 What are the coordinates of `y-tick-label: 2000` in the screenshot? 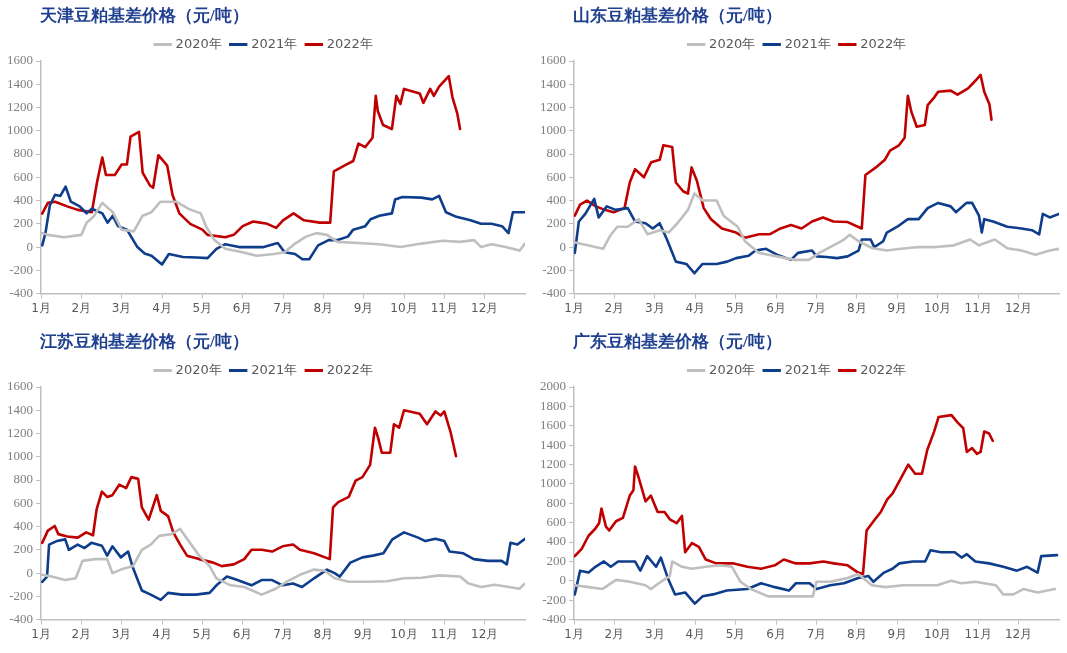 It's located at (553, 386).